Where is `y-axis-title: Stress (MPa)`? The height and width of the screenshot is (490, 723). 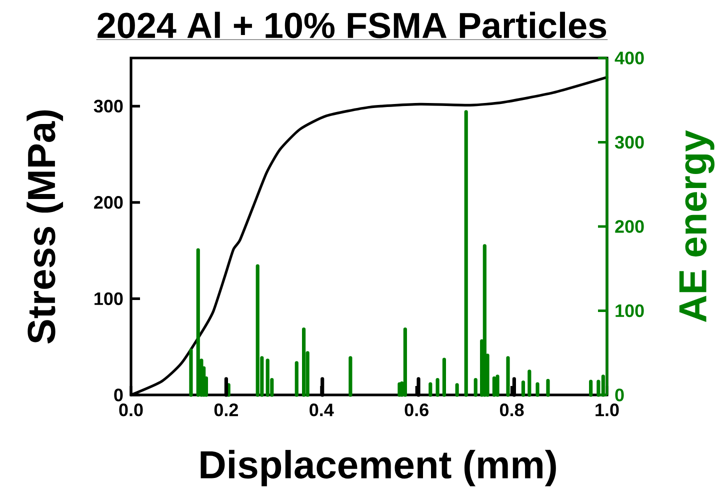 y-axis-title: Stress (MPa) is located at coordinates (45, 227).